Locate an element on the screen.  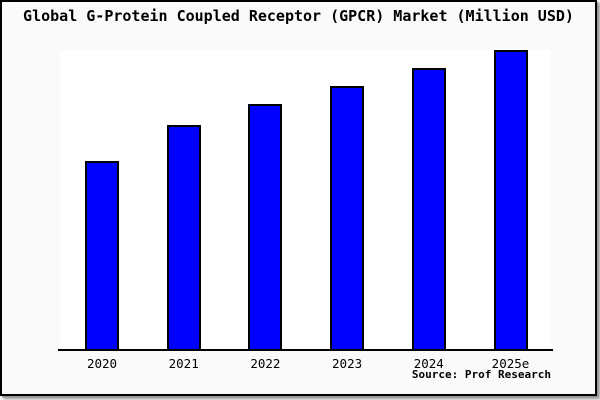
bar-2025e is located at coordinates (510, 200).